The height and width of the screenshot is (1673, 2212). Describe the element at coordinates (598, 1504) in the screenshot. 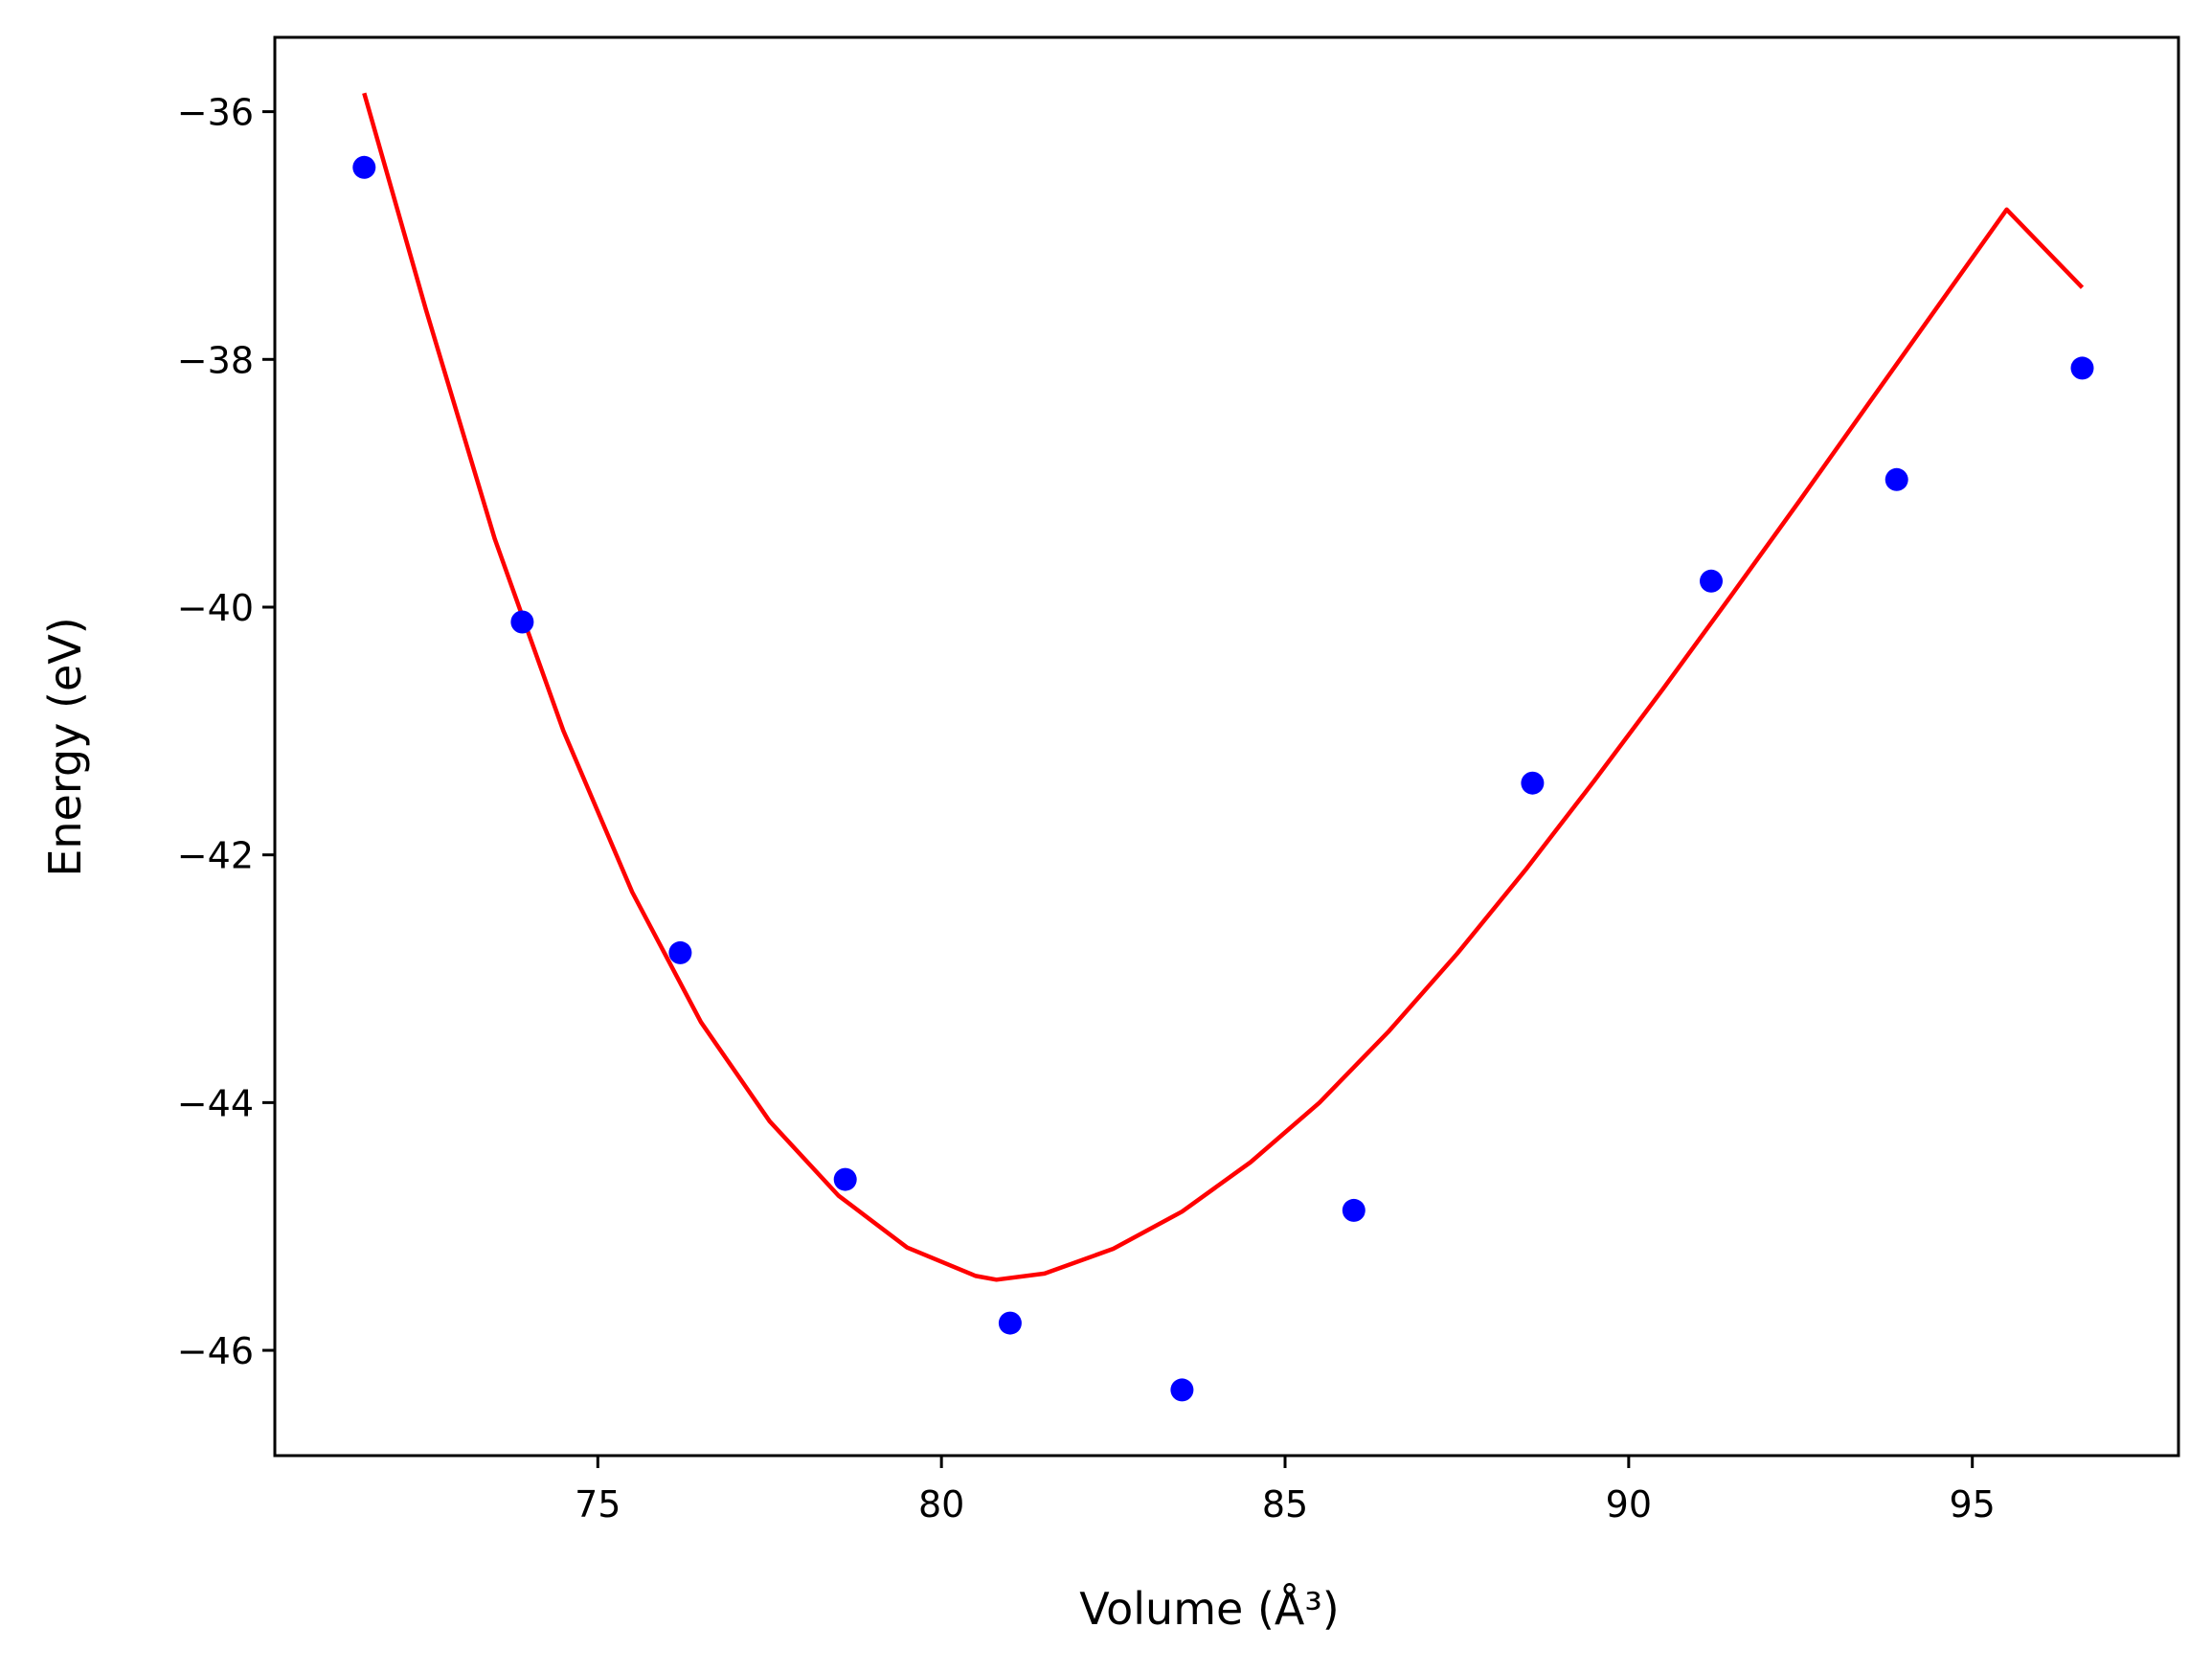

I see `x-tick-label: 75` at that location.